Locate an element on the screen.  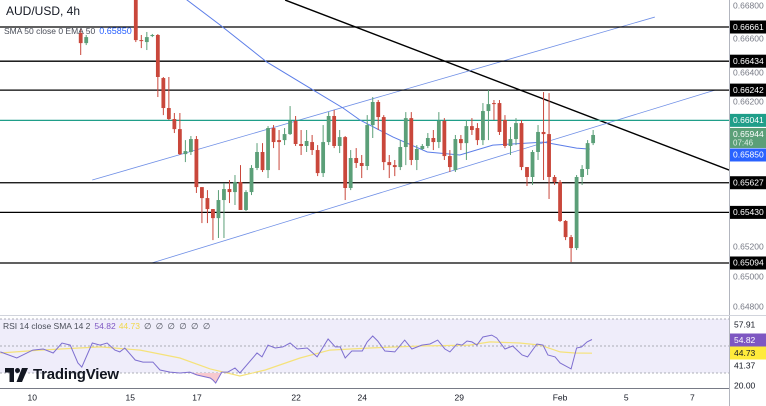
level-price-label: 0.66661 is located at coordinates (748, 27).